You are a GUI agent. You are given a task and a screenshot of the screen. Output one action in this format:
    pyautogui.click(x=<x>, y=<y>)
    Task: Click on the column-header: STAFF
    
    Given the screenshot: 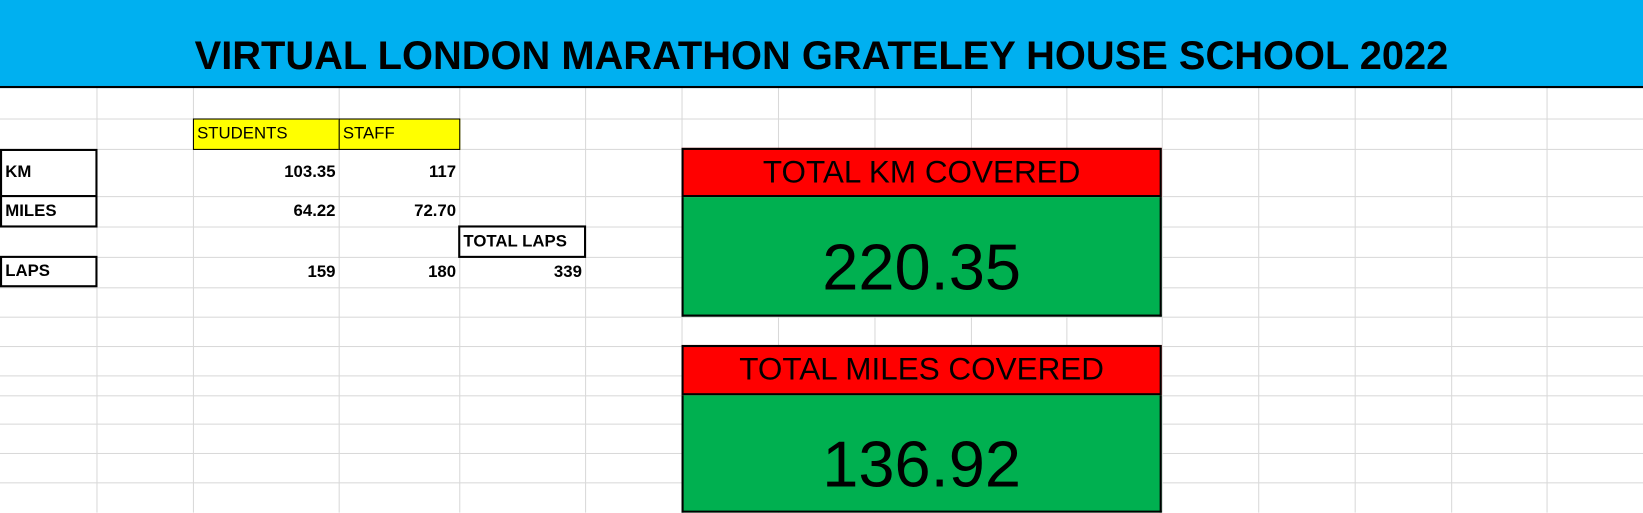 What is the action you would take?
    pyautogui.click(x=399, y=134)
    